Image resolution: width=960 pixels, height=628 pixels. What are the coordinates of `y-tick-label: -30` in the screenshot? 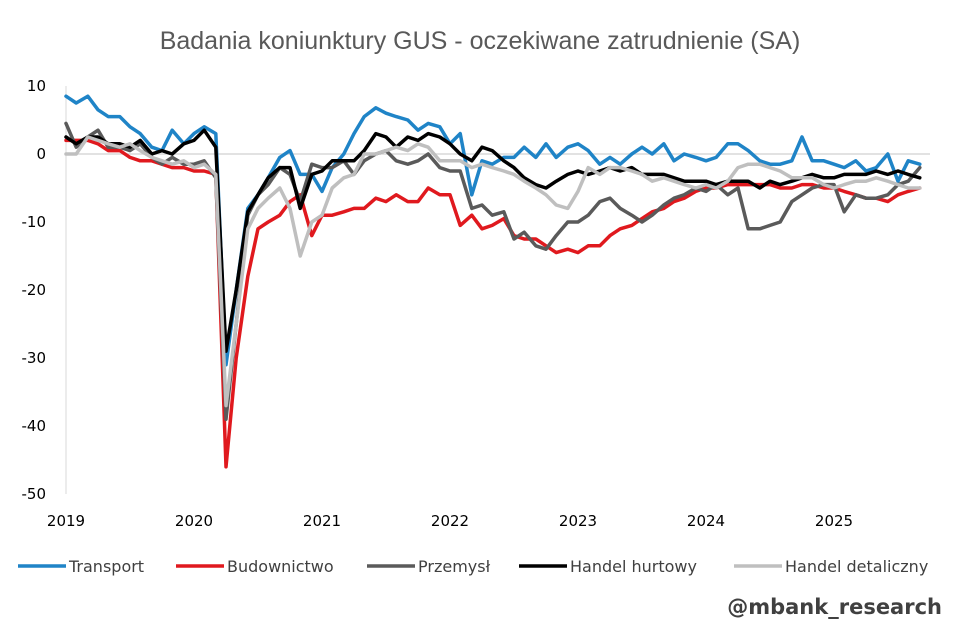 It's located at (34, 358).